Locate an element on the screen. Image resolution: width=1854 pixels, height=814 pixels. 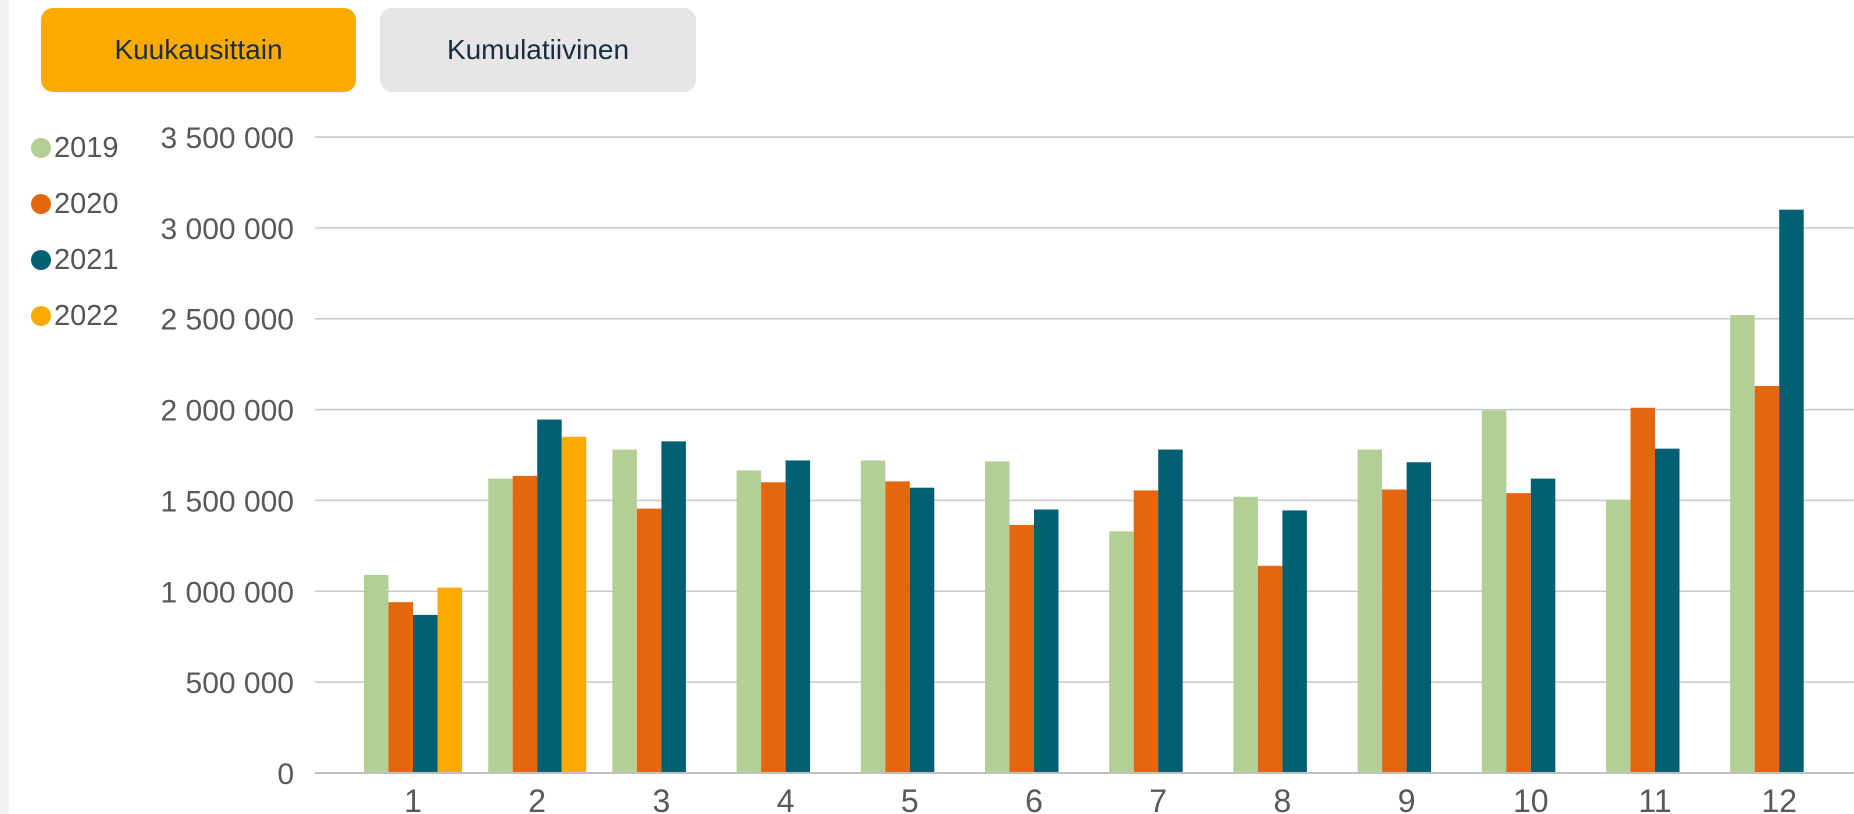
y-tick-label: 1 500 000 is located at coordinates (227, 501).